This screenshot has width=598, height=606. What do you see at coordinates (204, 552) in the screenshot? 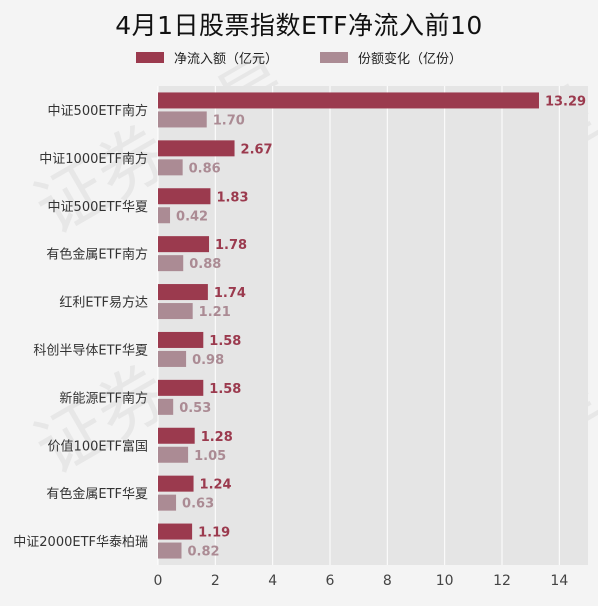
I see `data-label-share-change: 0.82` at bounding box center [204, 552].